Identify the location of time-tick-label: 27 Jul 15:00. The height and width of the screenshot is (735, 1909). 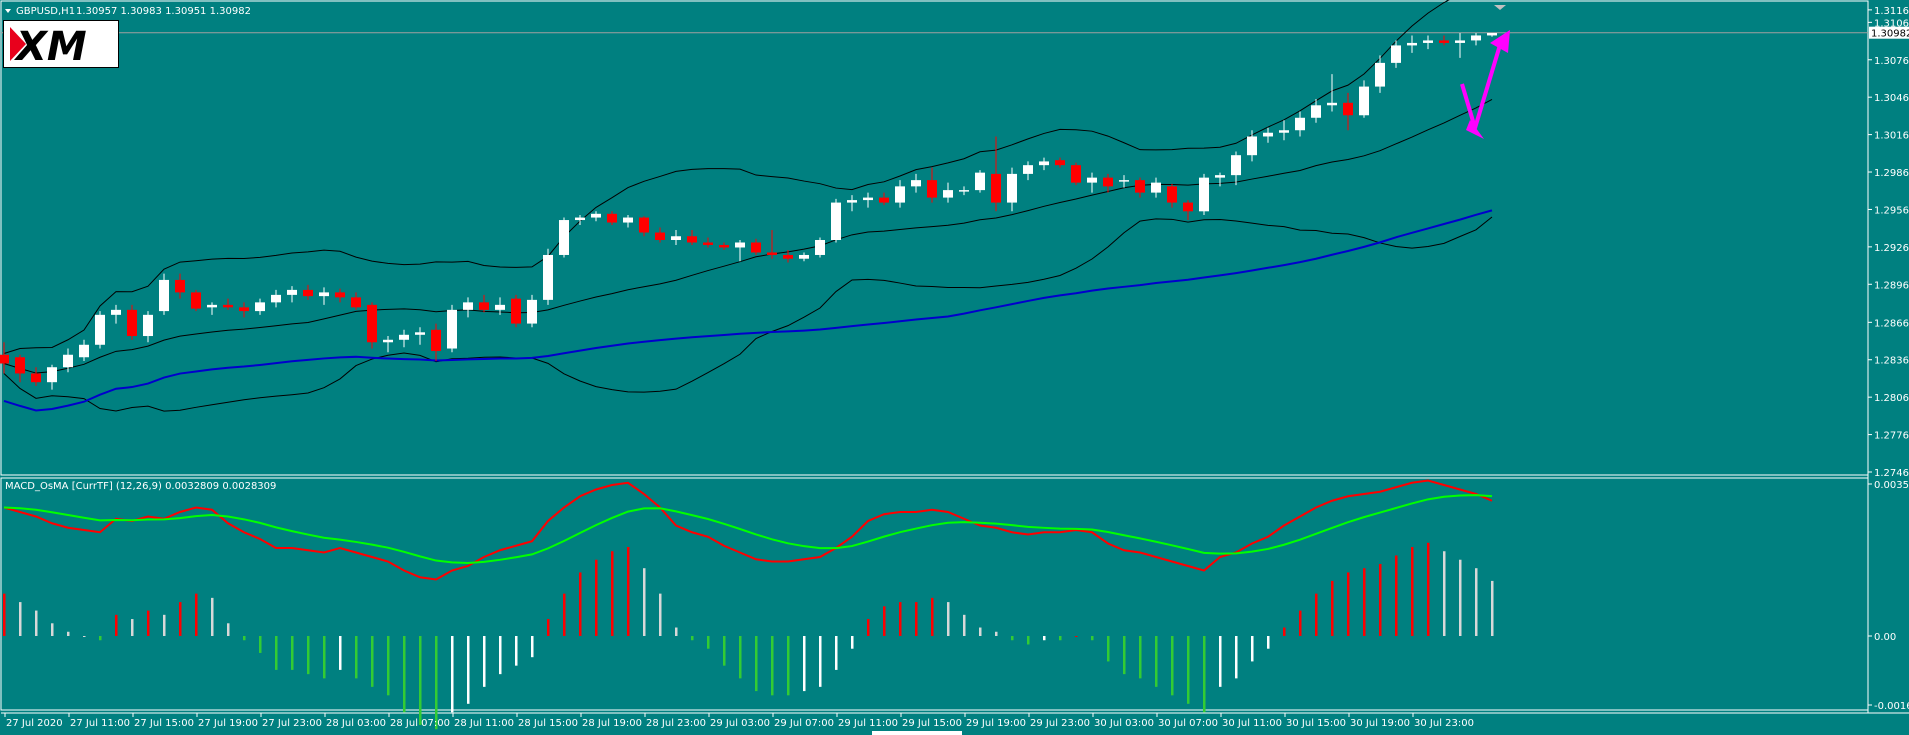
(164, 723).